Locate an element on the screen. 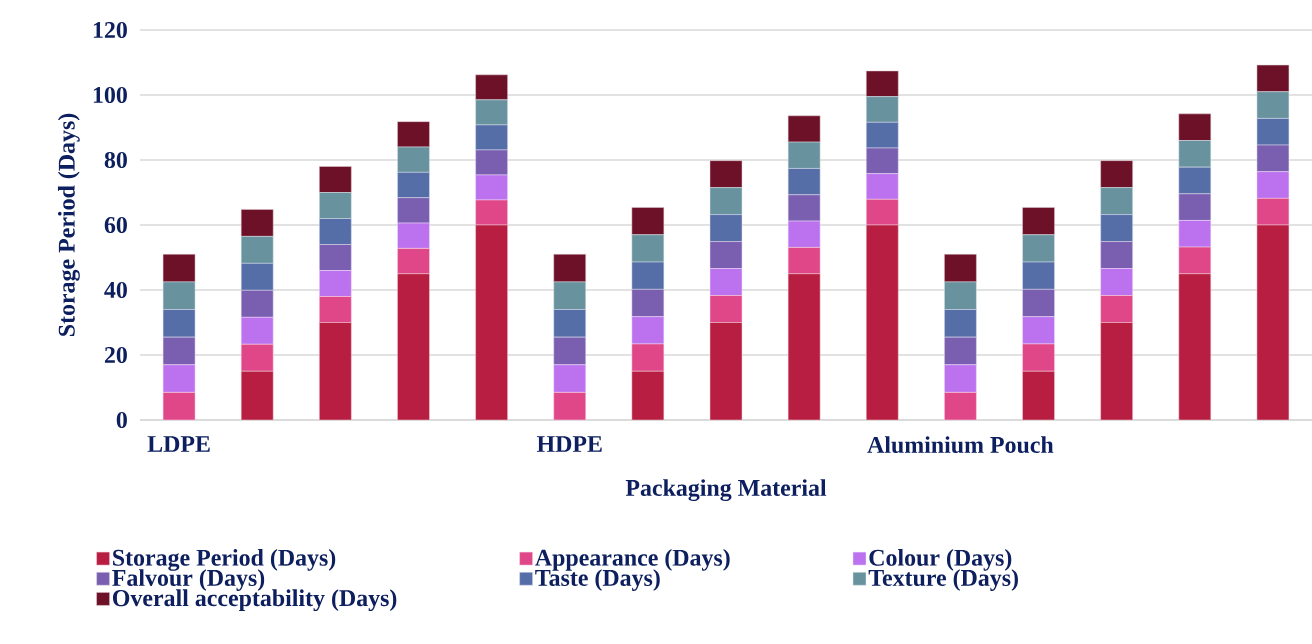  y-tick-label: 40 is located at coordinates (115, 290).